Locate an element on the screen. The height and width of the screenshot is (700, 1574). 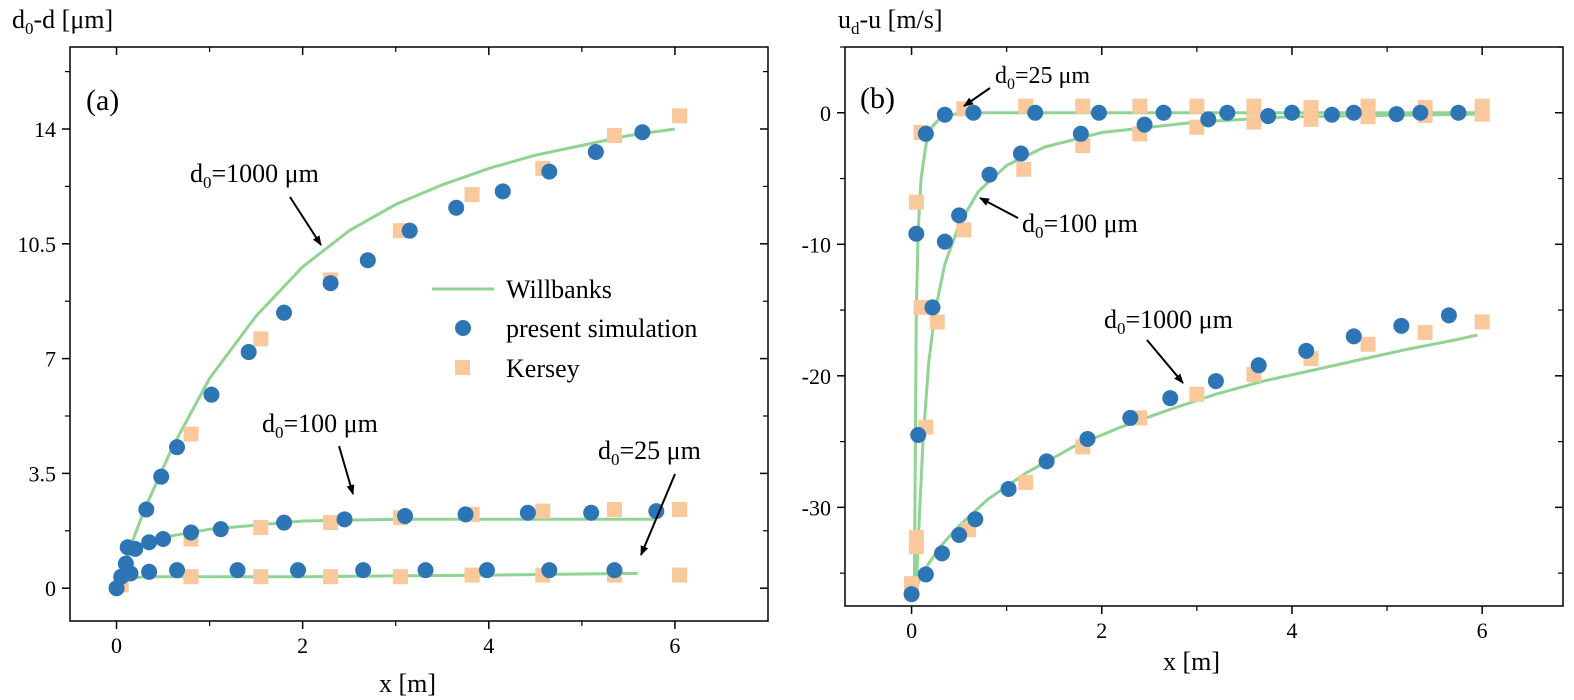
panel-a-xlabel: x [m] is located at coordinates (407, 683).